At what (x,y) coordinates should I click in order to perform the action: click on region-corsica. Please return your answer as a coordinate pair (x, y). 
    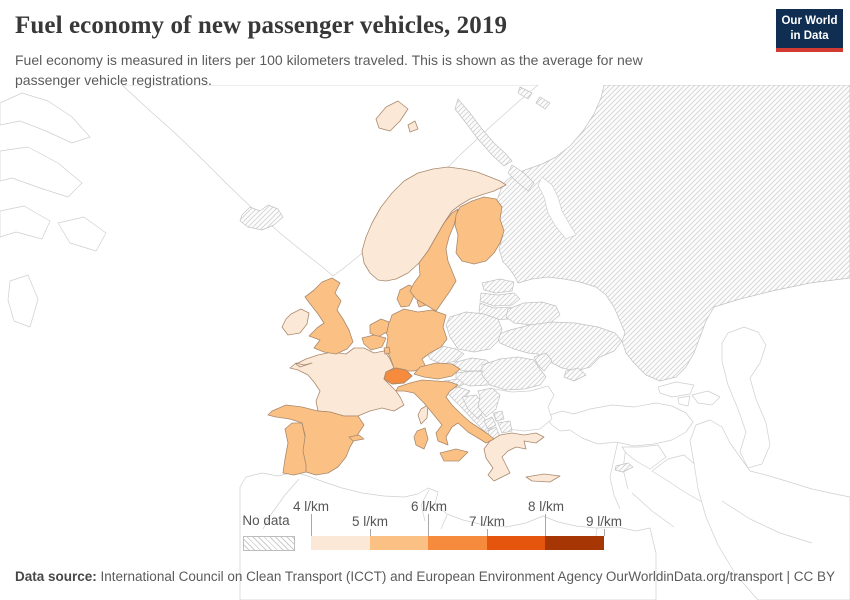
    Looking at the image, I should click on (423, 414).